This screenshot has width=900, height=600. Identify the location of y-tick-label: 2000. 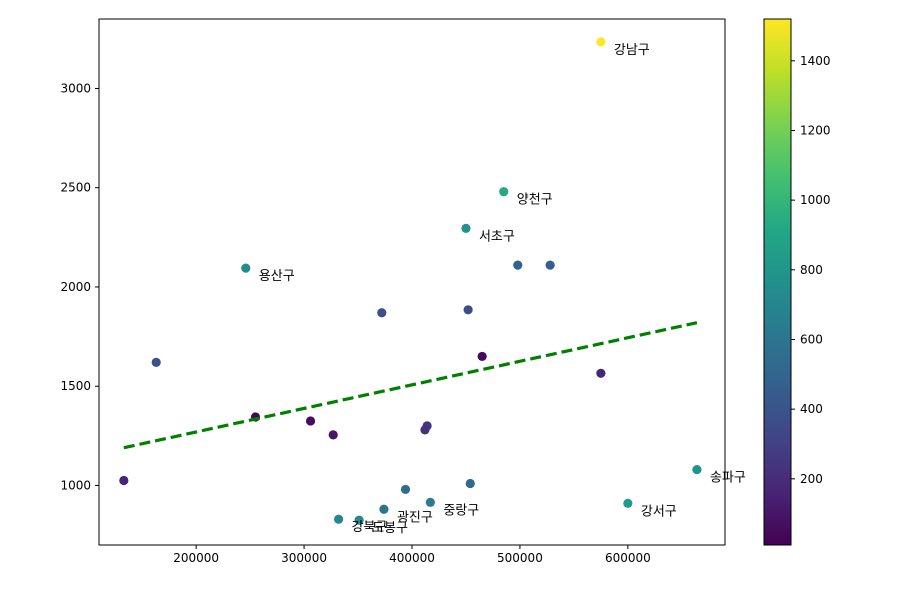
(75, 287).